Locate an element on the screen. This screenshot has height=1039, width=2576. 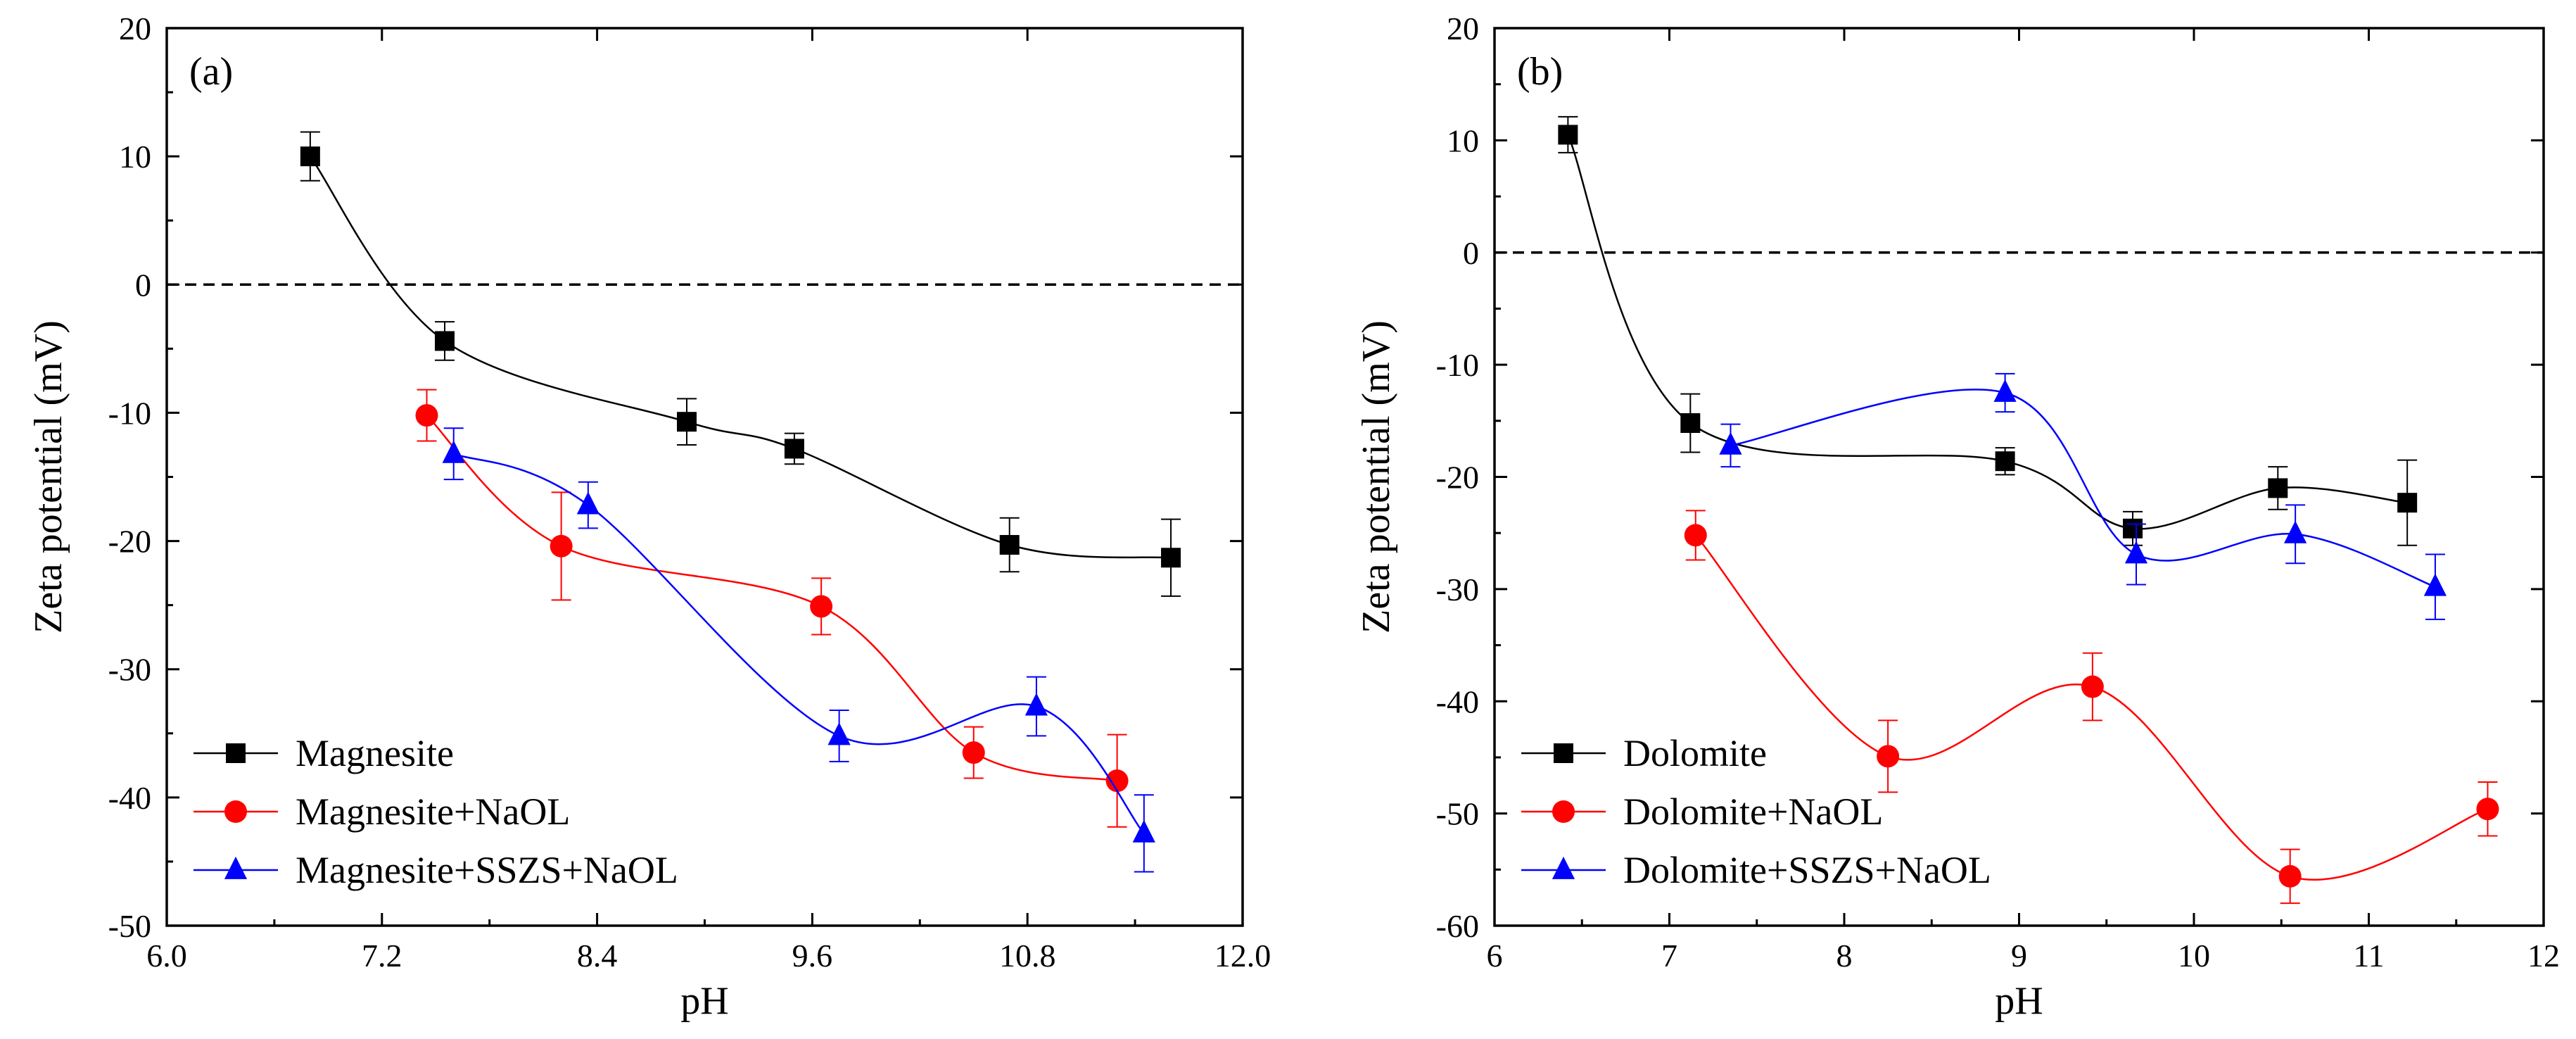
x-tick-label: 8 is located at coordinates (1844, 956).